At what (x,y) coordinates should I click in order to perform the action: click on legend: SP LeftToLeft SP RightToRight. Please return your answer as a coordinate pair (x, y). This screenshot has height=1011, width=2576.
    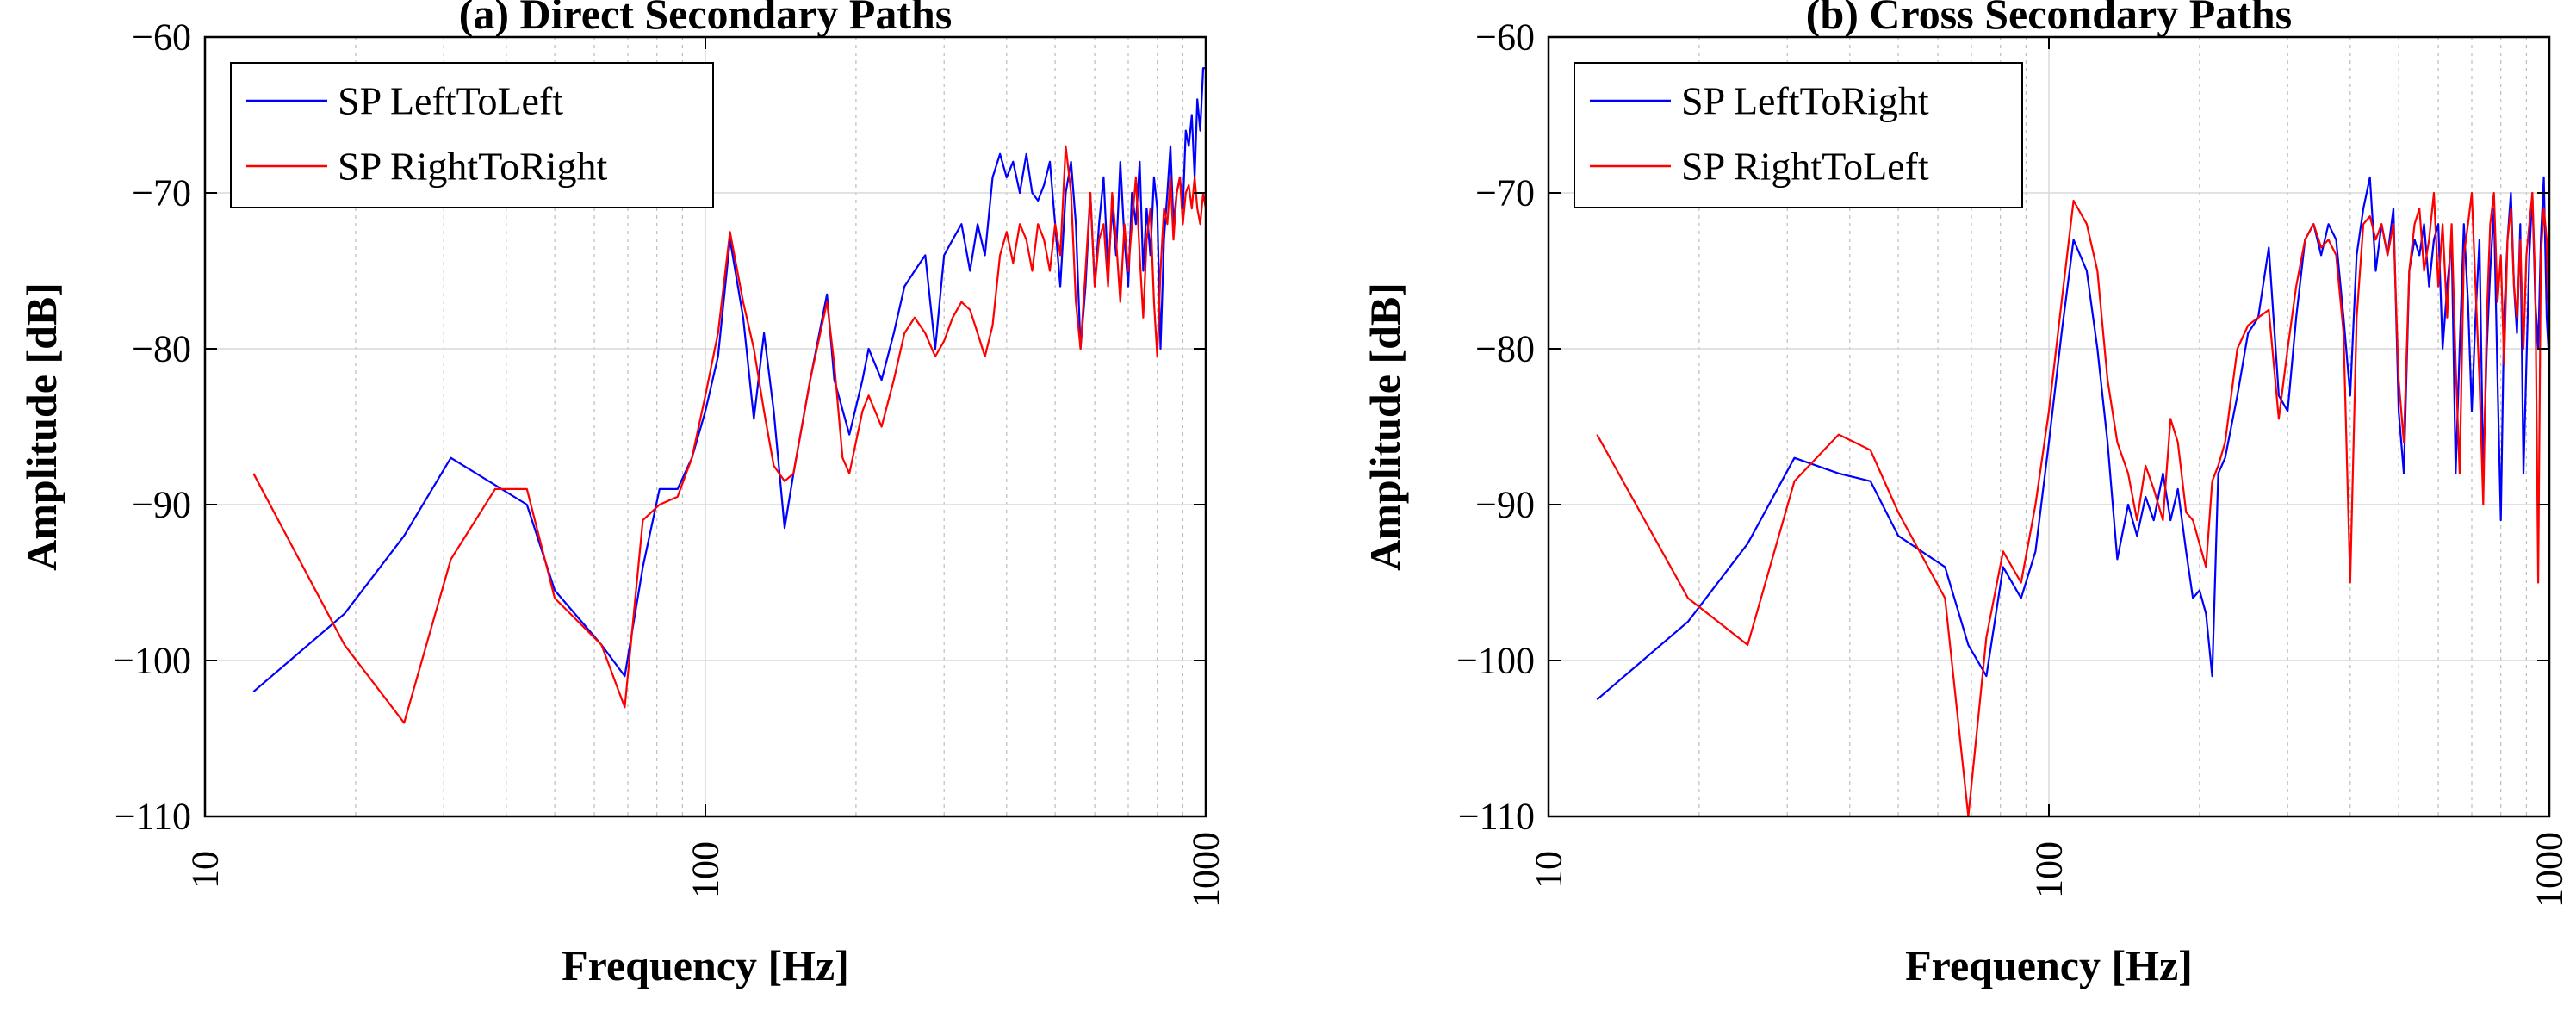
    Looking at the image, I should click on (472, 135).